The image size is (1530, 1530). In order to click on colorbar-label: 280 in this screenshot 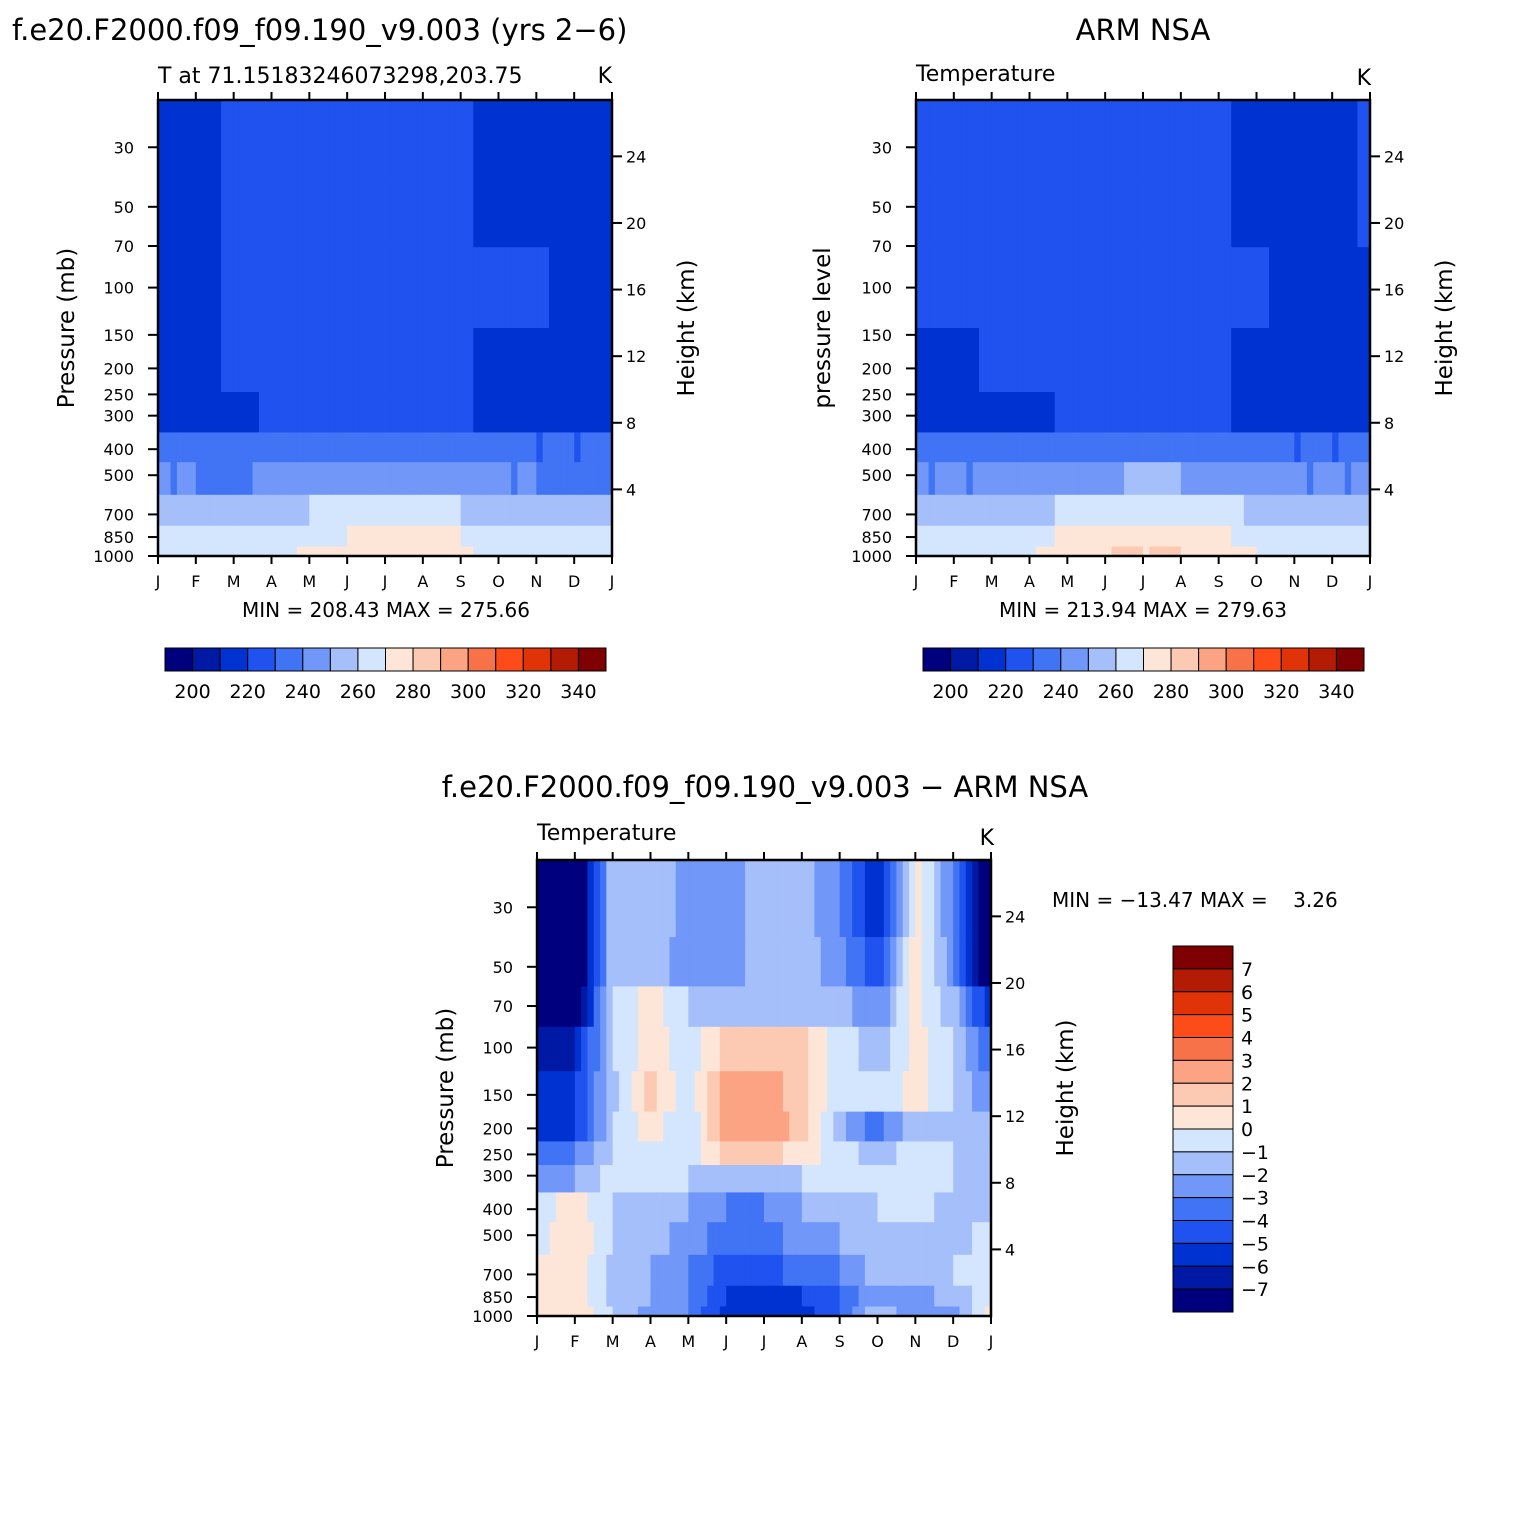, I will do `click(1171, 692)`.